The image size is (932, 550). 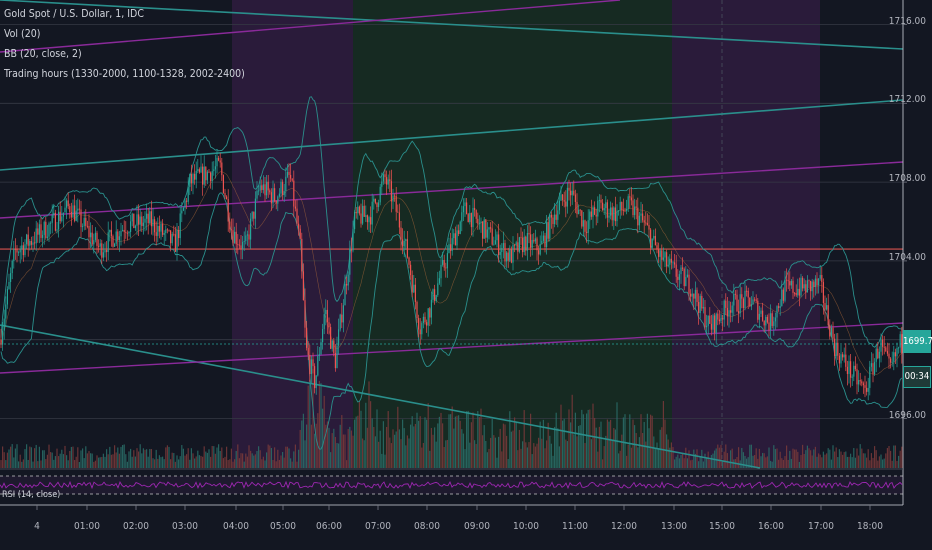 What do you see at coordinates (74, 14) in the screenshot?
I see `symbol-title: Gold Spot / U.S. Dollar, 1, IDC` at bounding box center [74, 14].